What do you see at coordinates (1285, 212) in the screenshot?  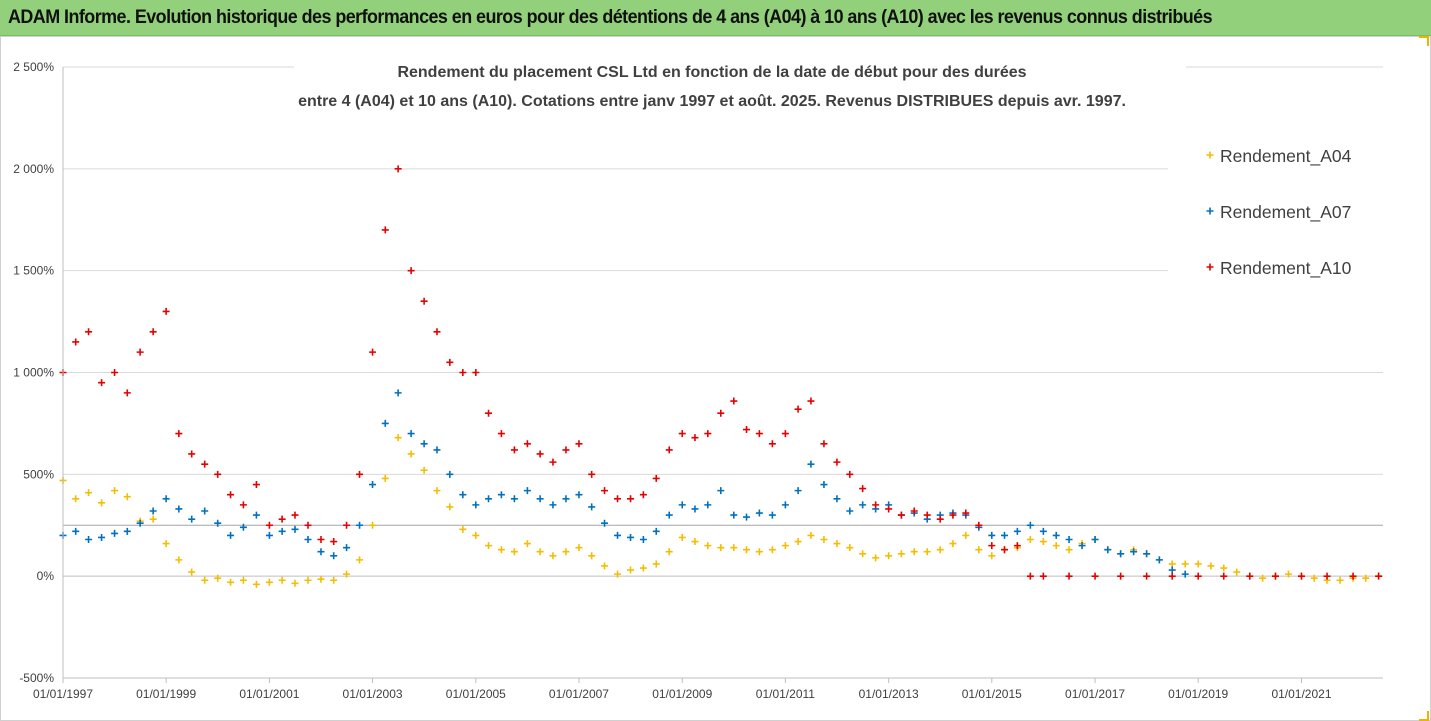 I see `legend-label: Rendement_A07` at bounding box center [1285, 212].